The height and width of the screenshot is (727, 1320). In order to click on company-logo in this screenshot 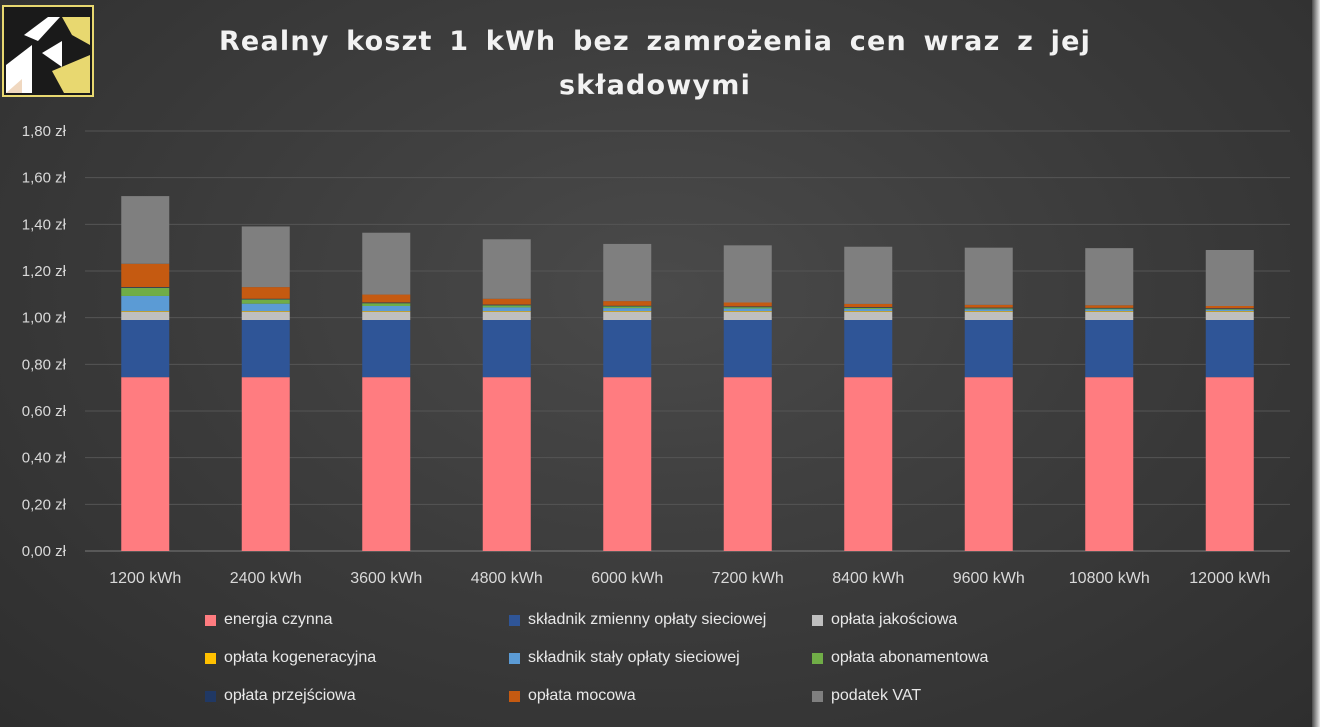, I will do `click(48, 51)`.